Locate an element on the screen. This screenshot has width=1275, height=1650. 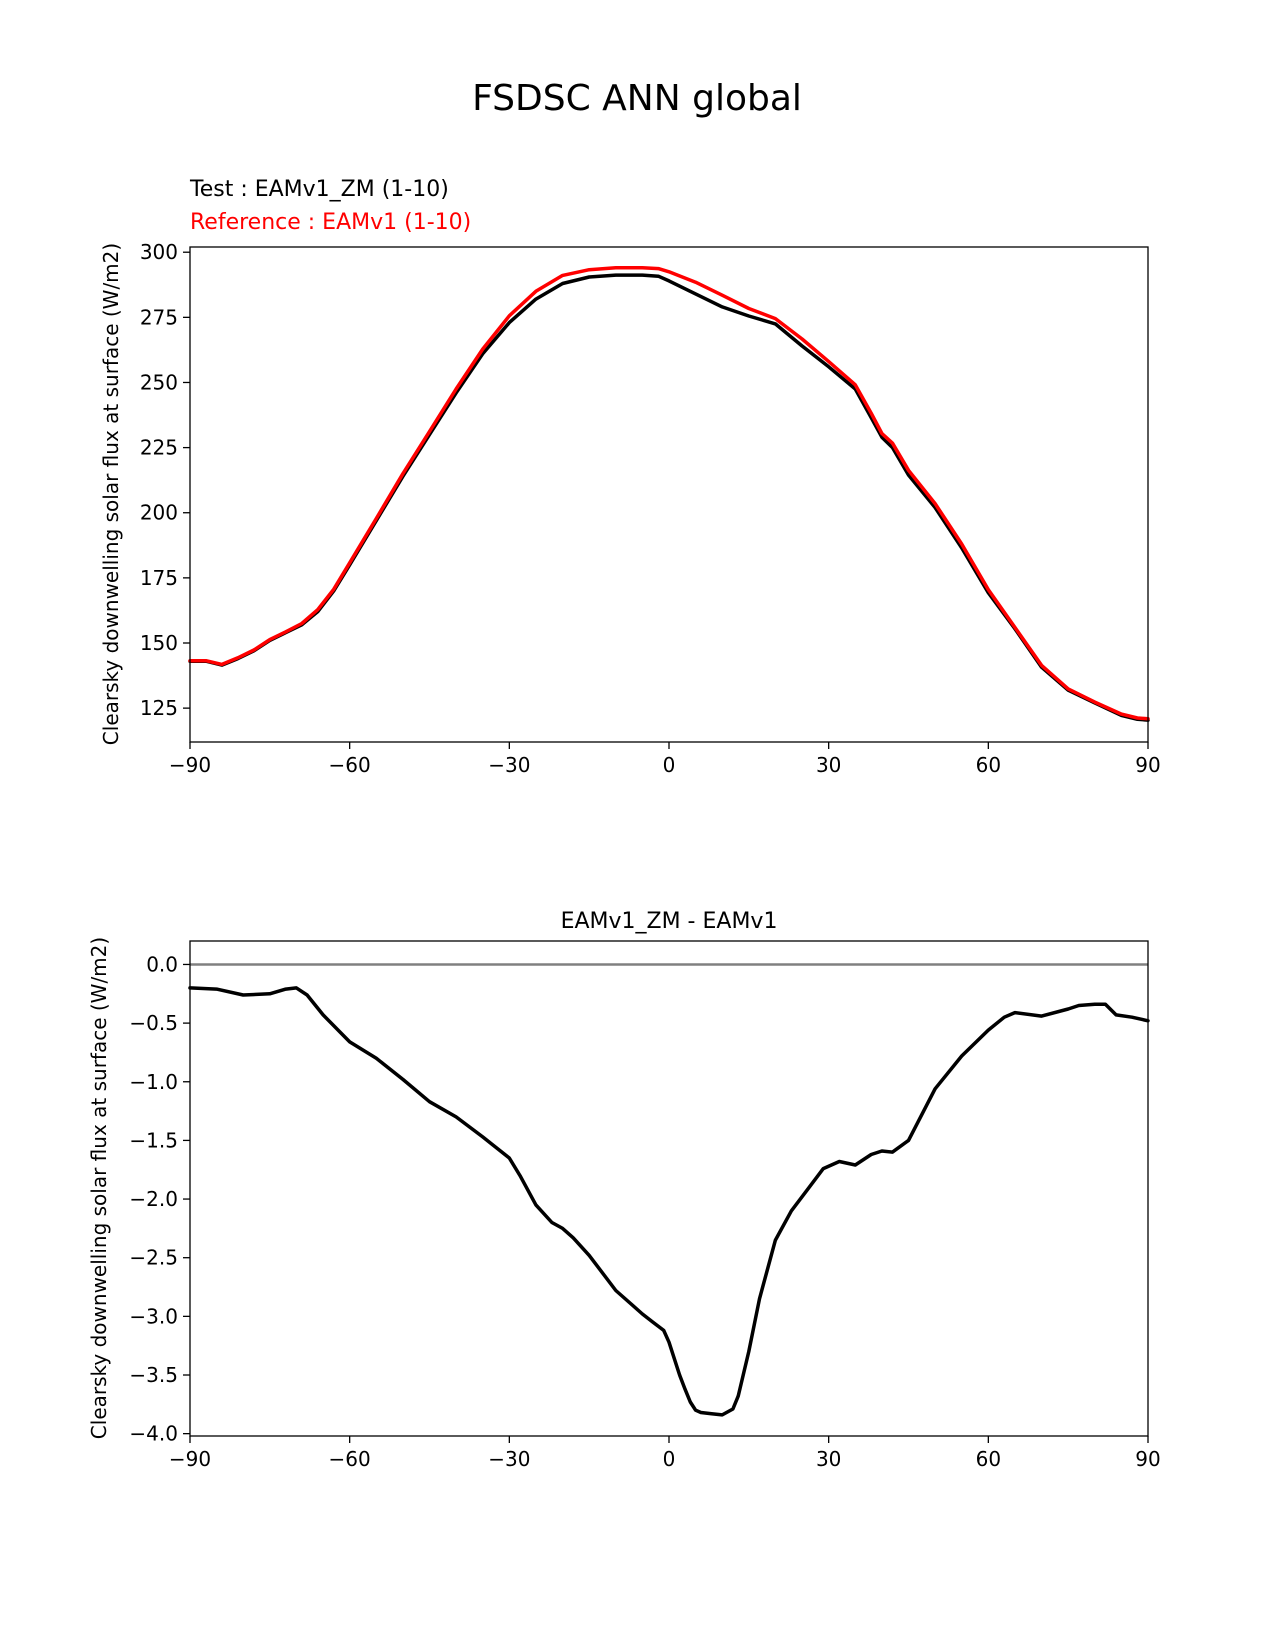
top-y-tick-label: 250 is located at coordinates (159, 382).